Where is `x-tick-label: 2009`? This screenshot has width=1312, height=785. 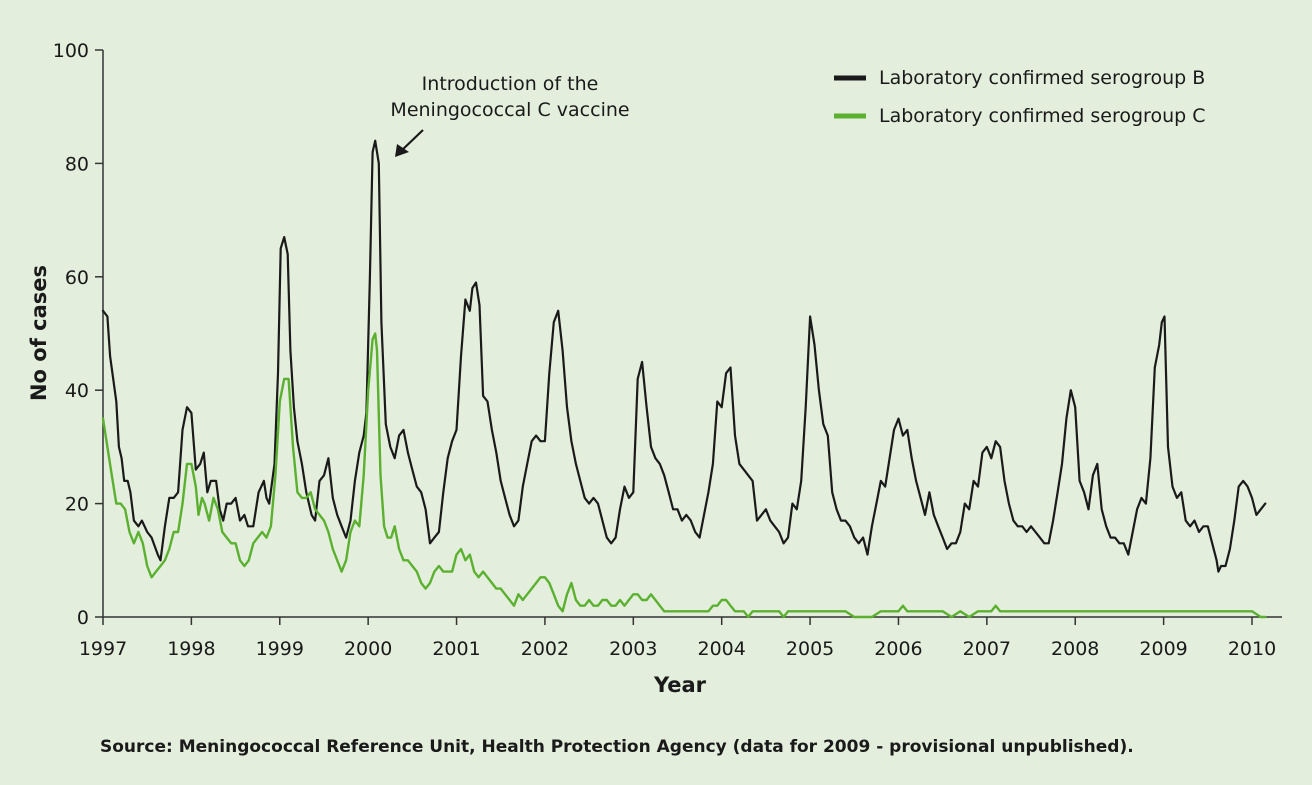 x-tick-label: 2009 is located at coordinates (1163, 649).